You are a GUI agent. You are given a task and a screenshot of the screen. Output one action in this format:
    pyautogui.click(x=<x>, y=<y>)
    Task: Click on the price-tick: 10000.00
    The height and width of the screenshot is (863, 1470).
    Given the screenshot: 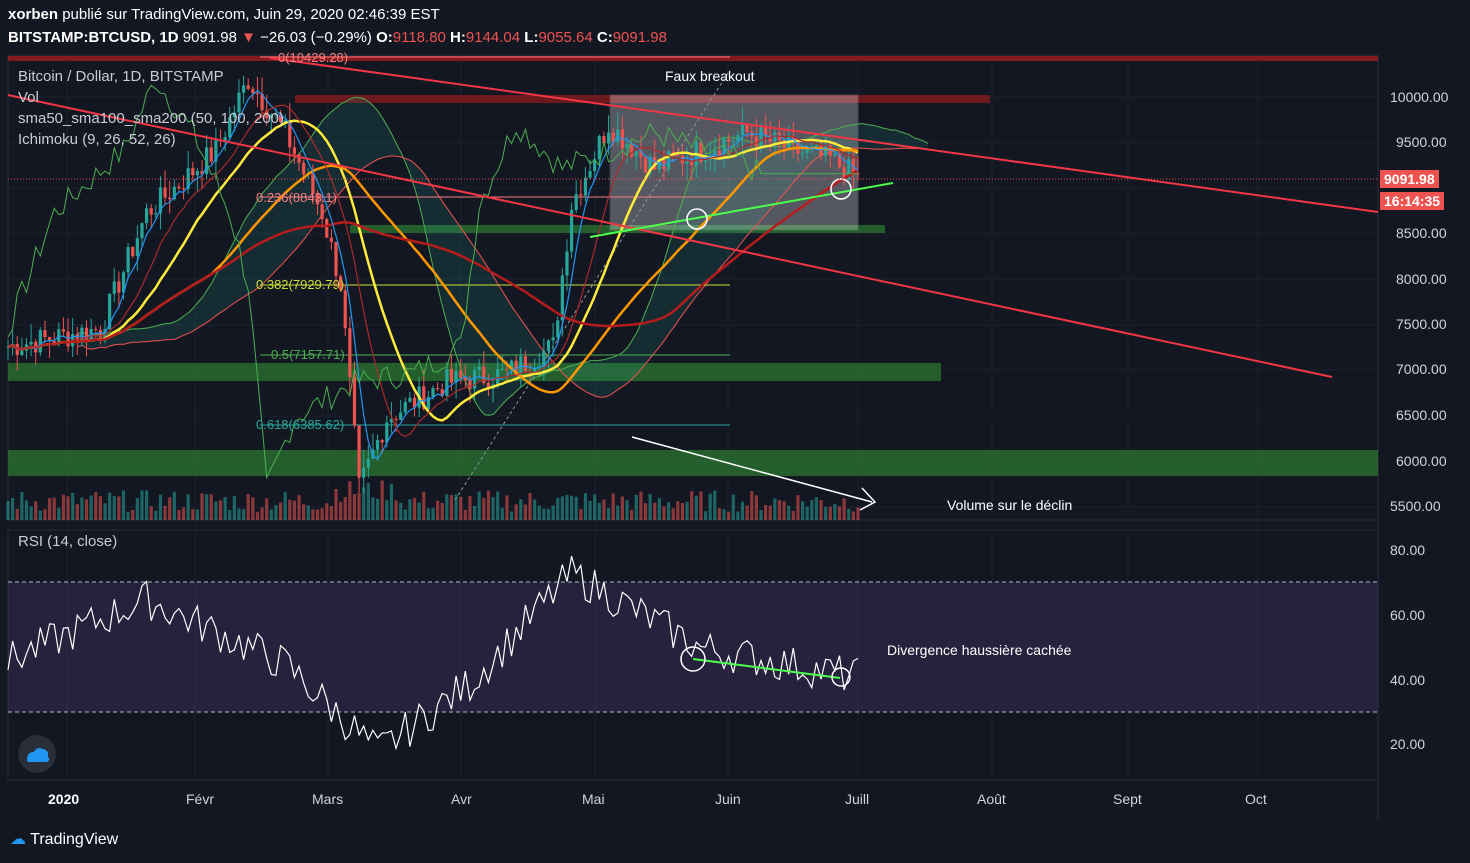 What is the action you would take?
    pyautogui.click(x=1419, y=97)
    